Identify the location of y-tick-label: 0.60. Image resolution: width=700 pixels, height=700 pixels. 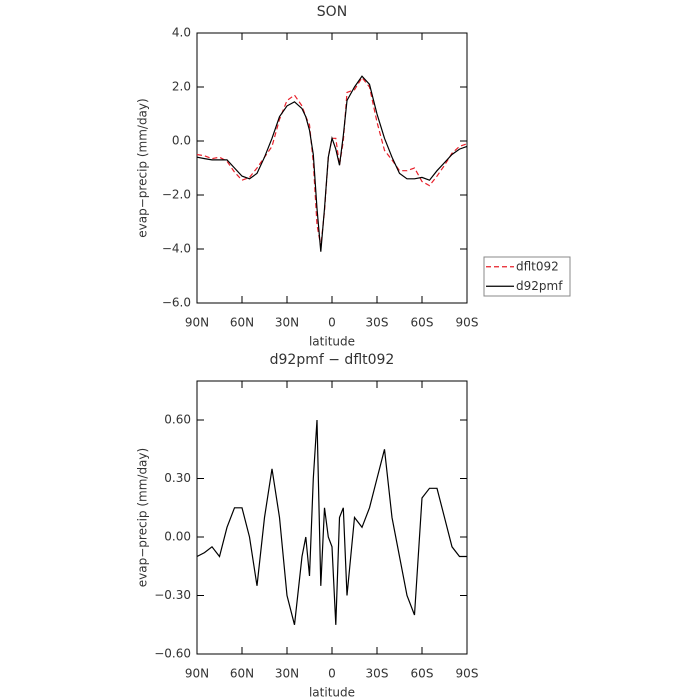
(177, 420).